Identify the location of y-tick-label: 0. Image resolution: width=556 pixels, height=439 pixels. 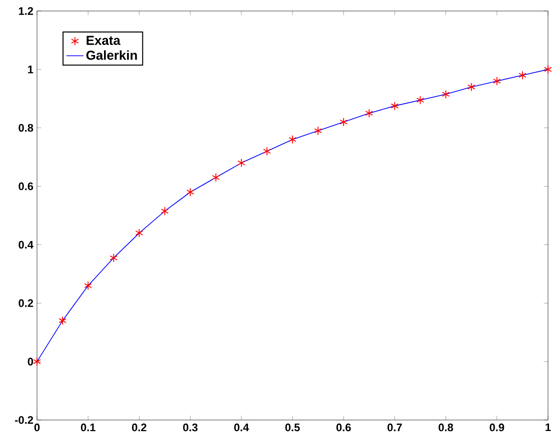
(31, 362).